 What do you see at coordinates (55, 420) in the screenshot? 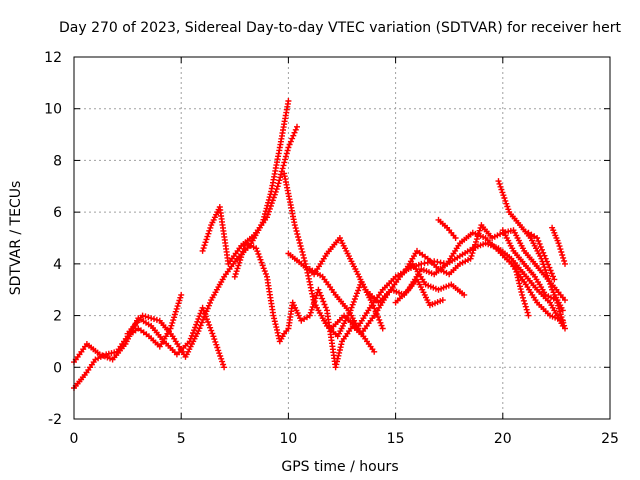
I see `y-tick-label: -2` at bounding box center [55, 420].